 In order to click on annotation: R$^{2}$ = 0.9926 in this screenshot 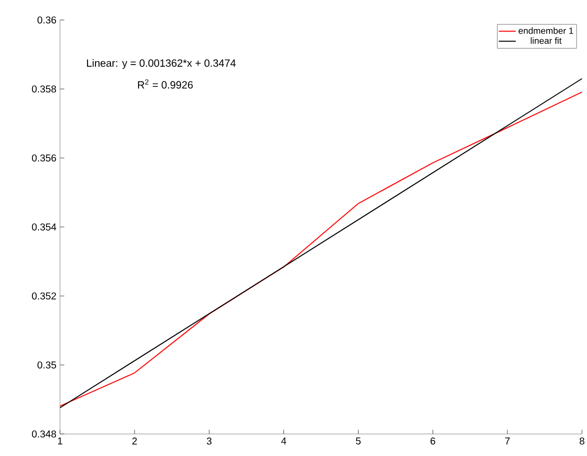, I will do `click(165, 84)`.